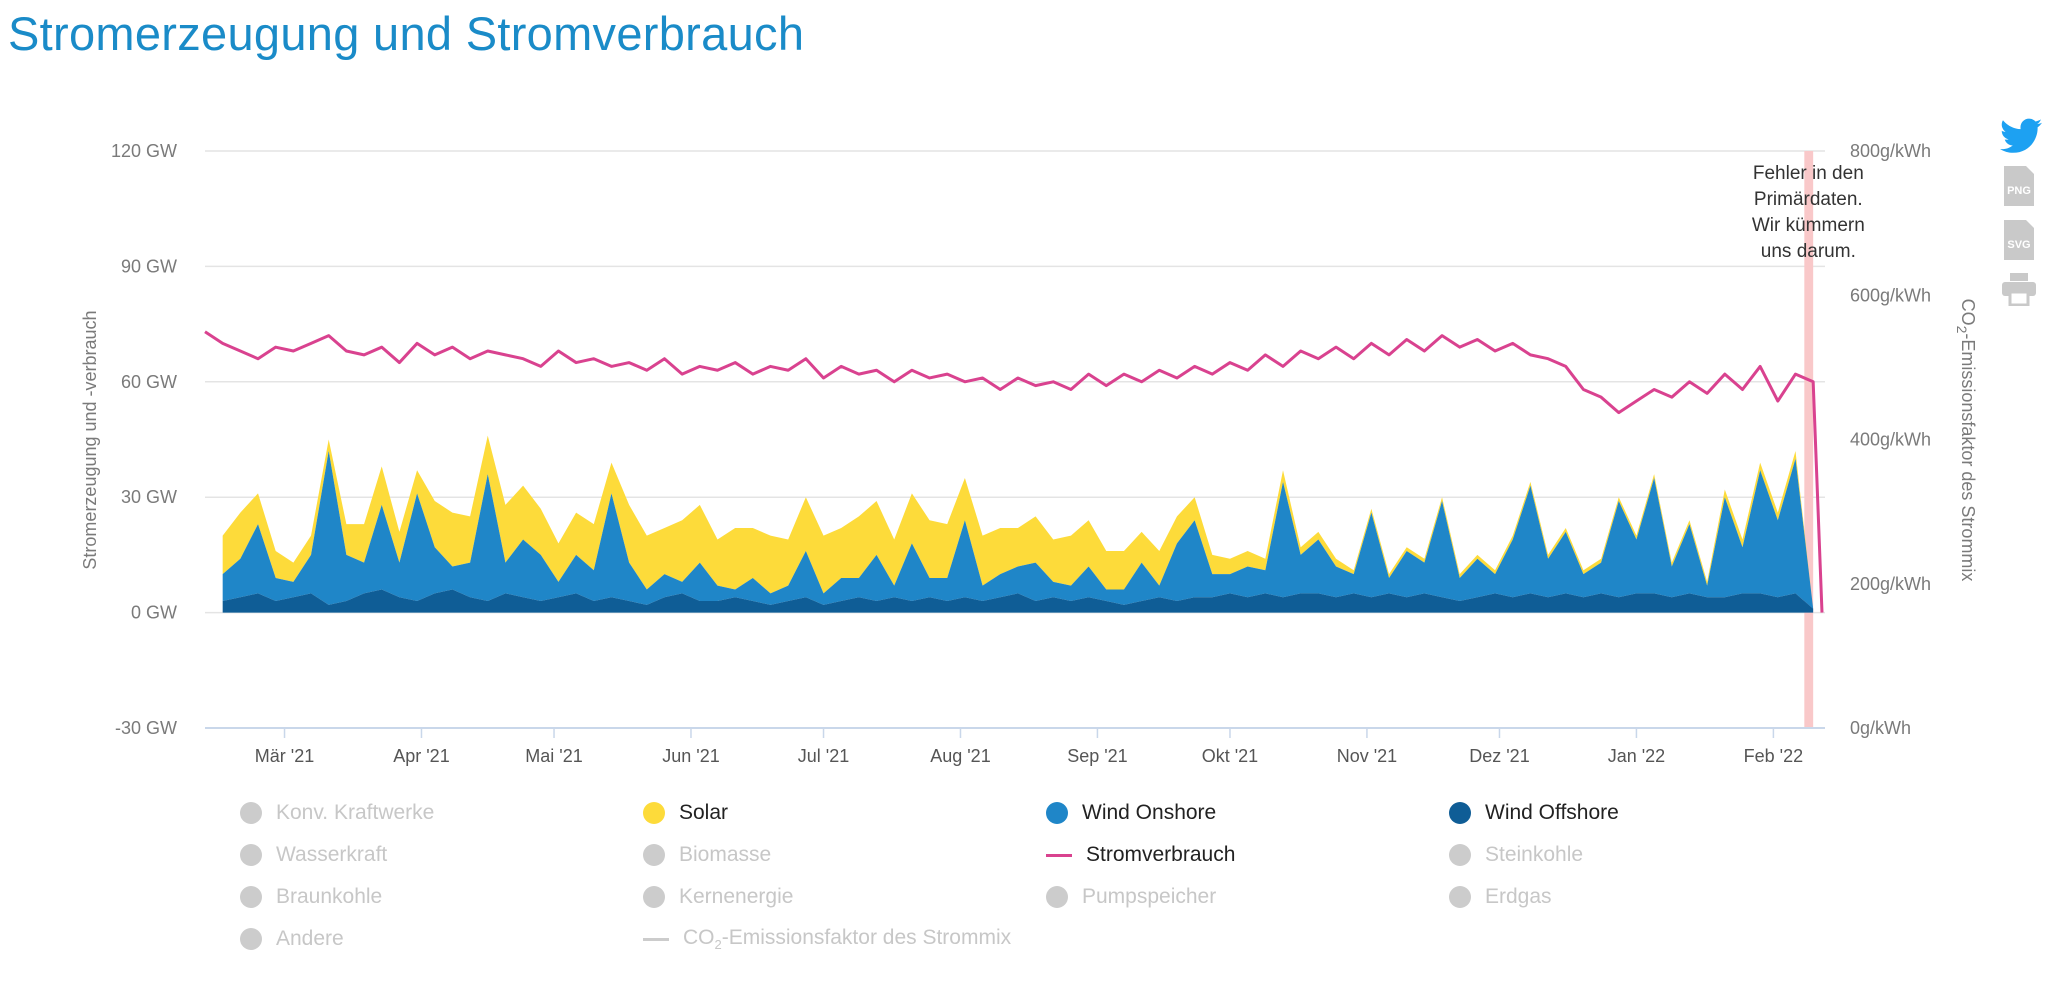 This screenshot has width=2046, height=988. I want to click on legend-item: Stromverbrauch, so click(1140, 855).